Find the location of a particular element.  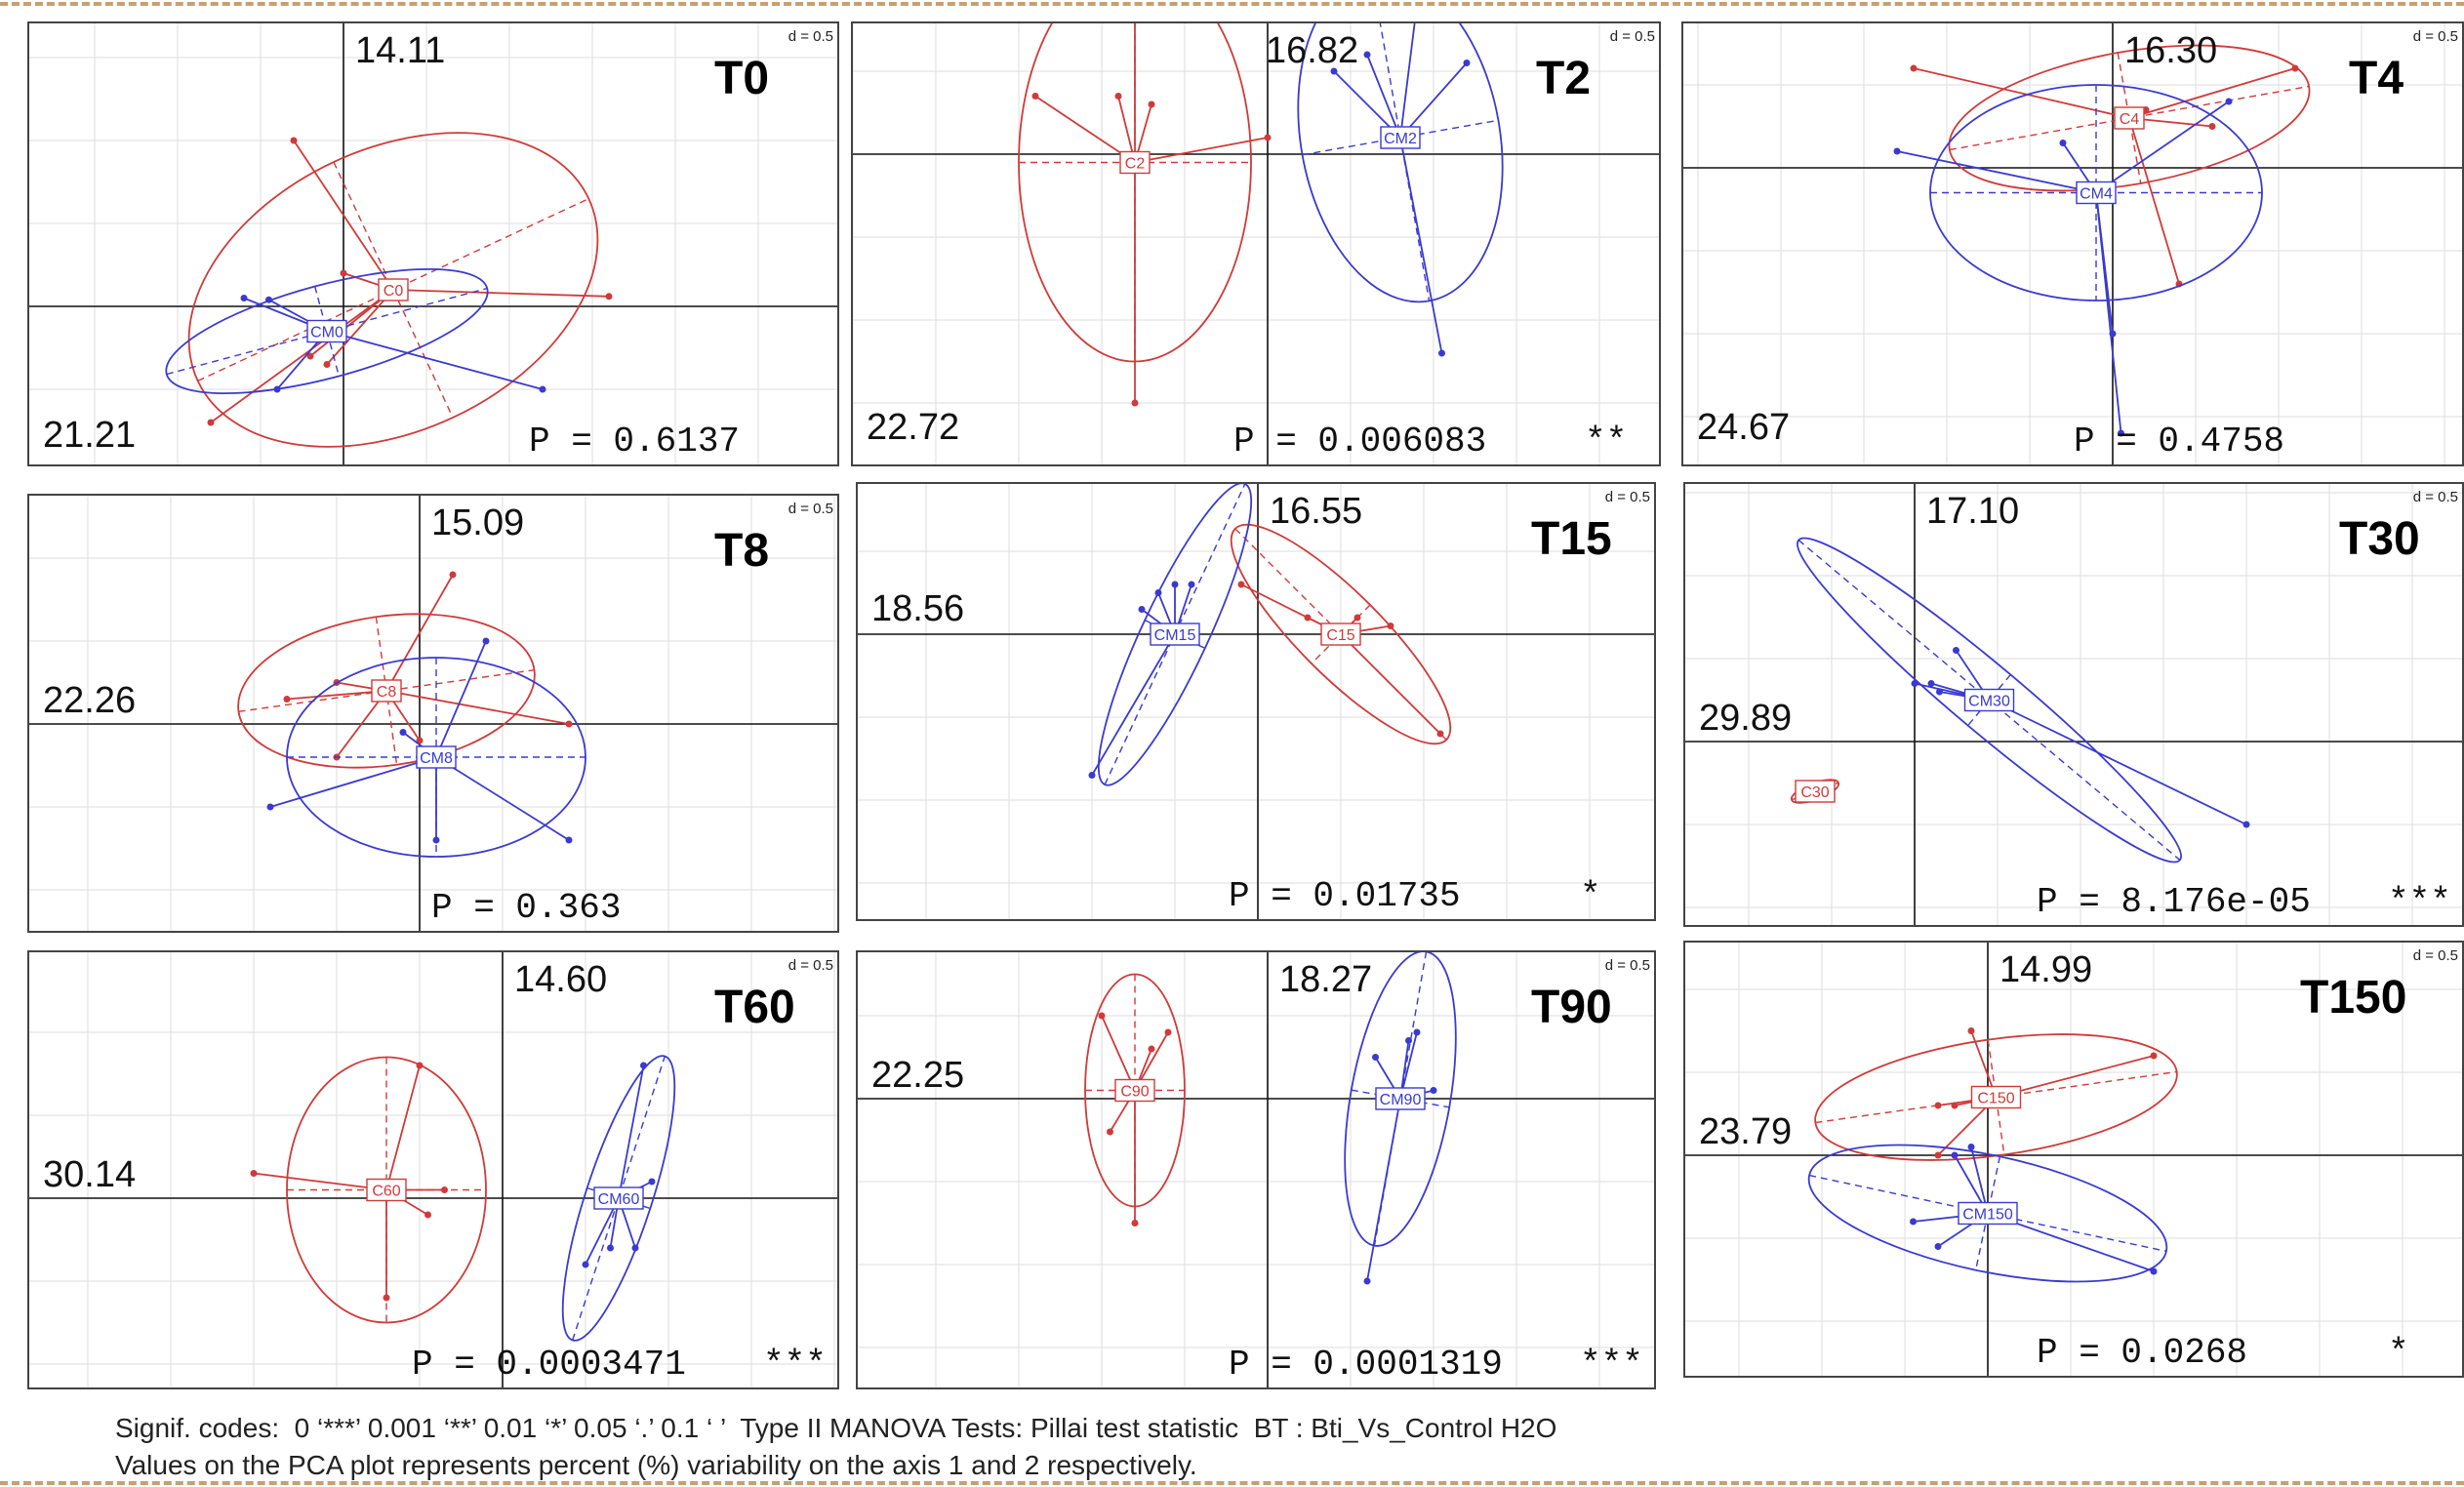

group-label: C0 is located at coordinates (394, 291).